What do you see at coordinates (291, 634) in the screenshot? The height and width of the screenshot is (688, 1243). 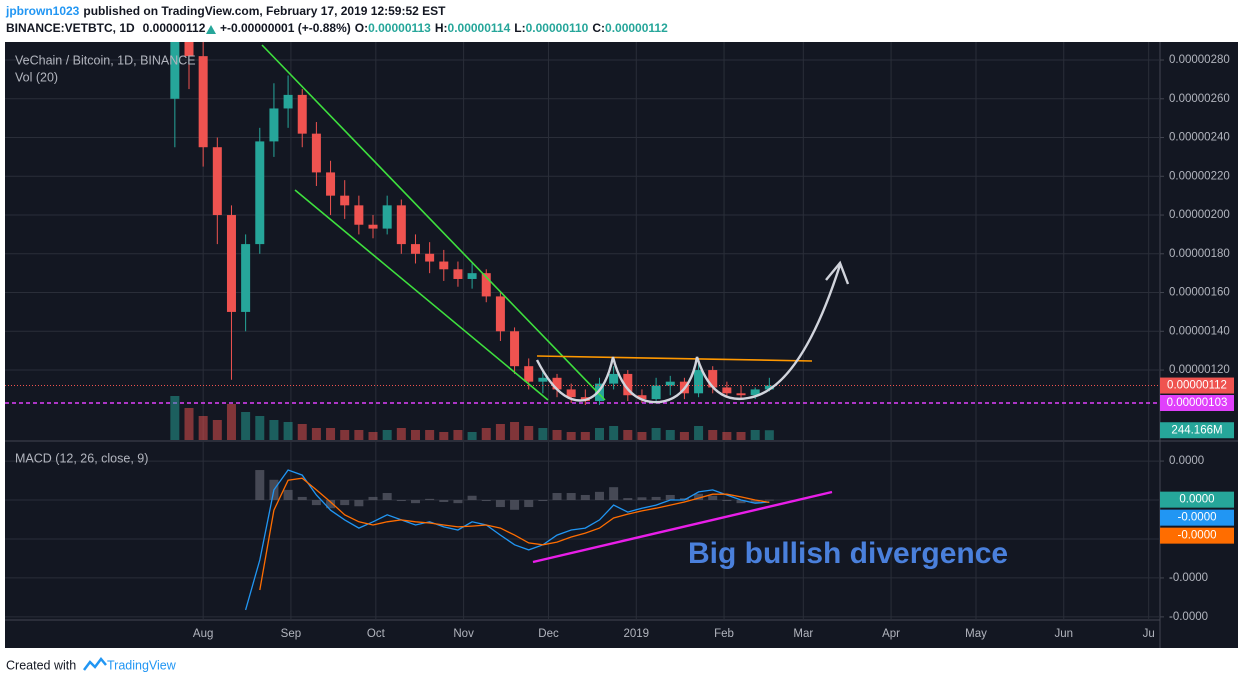 I see `x-tick-label: Sep` at bounding box center [291, 634].